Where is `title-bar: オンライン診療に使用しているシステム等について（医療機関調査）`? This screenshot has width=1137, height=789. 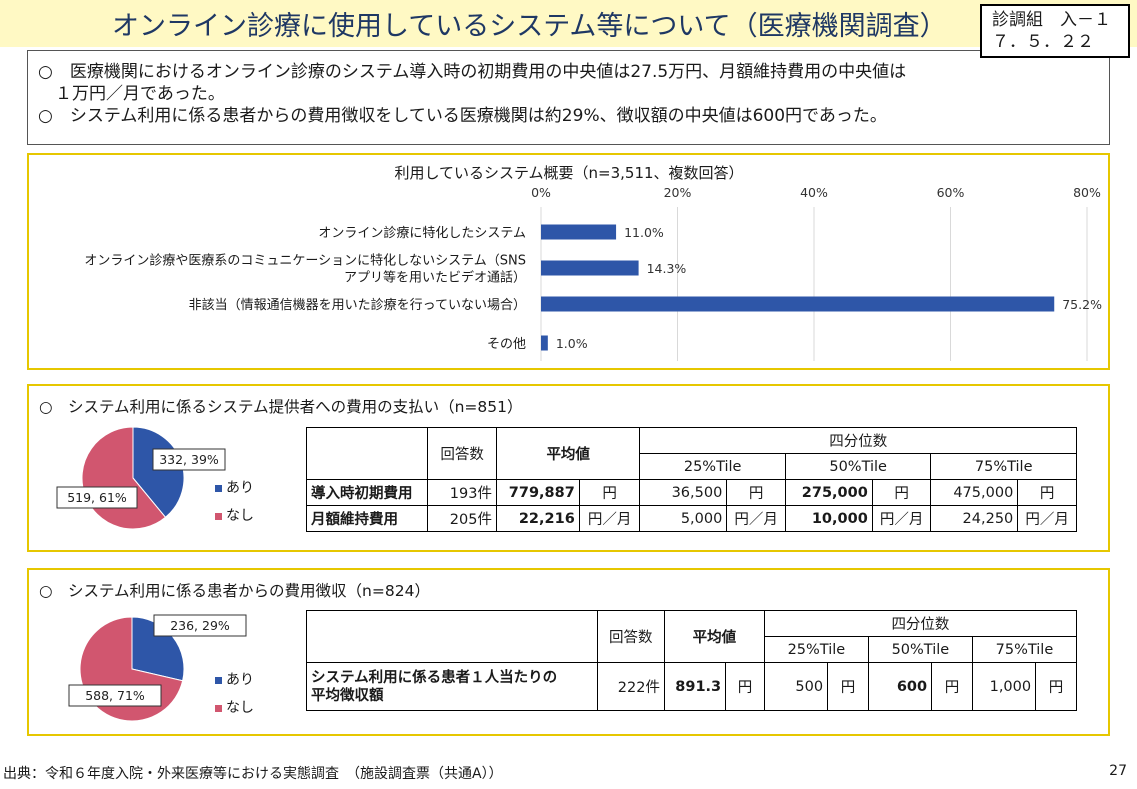 title-bar: オンライン診療に使用しているシステム等について（医療機関調査） is located at coordinates (568, 23).